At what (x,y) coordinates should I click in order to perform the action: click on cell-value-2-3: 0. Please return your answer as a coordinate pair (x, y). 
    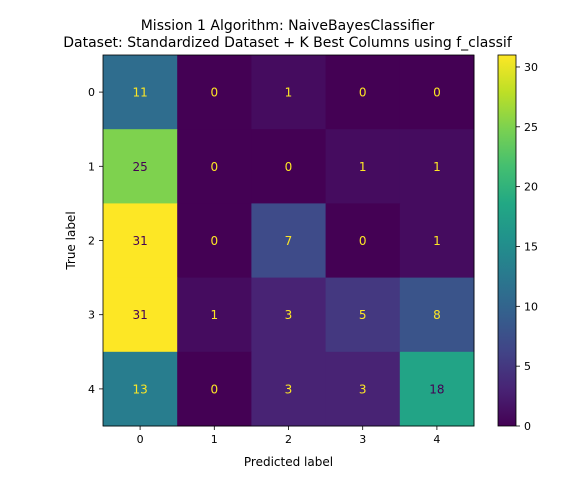
    Looking at the image, I should click on (363, 241).